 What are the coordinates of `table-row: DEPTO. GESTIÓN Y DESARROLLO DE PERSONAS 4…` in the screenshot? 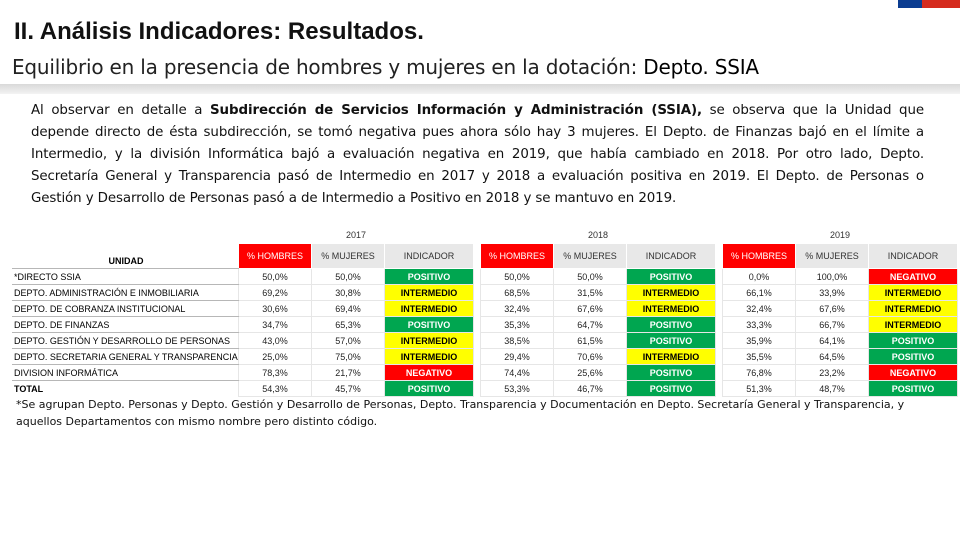 It's located at (485, 340).